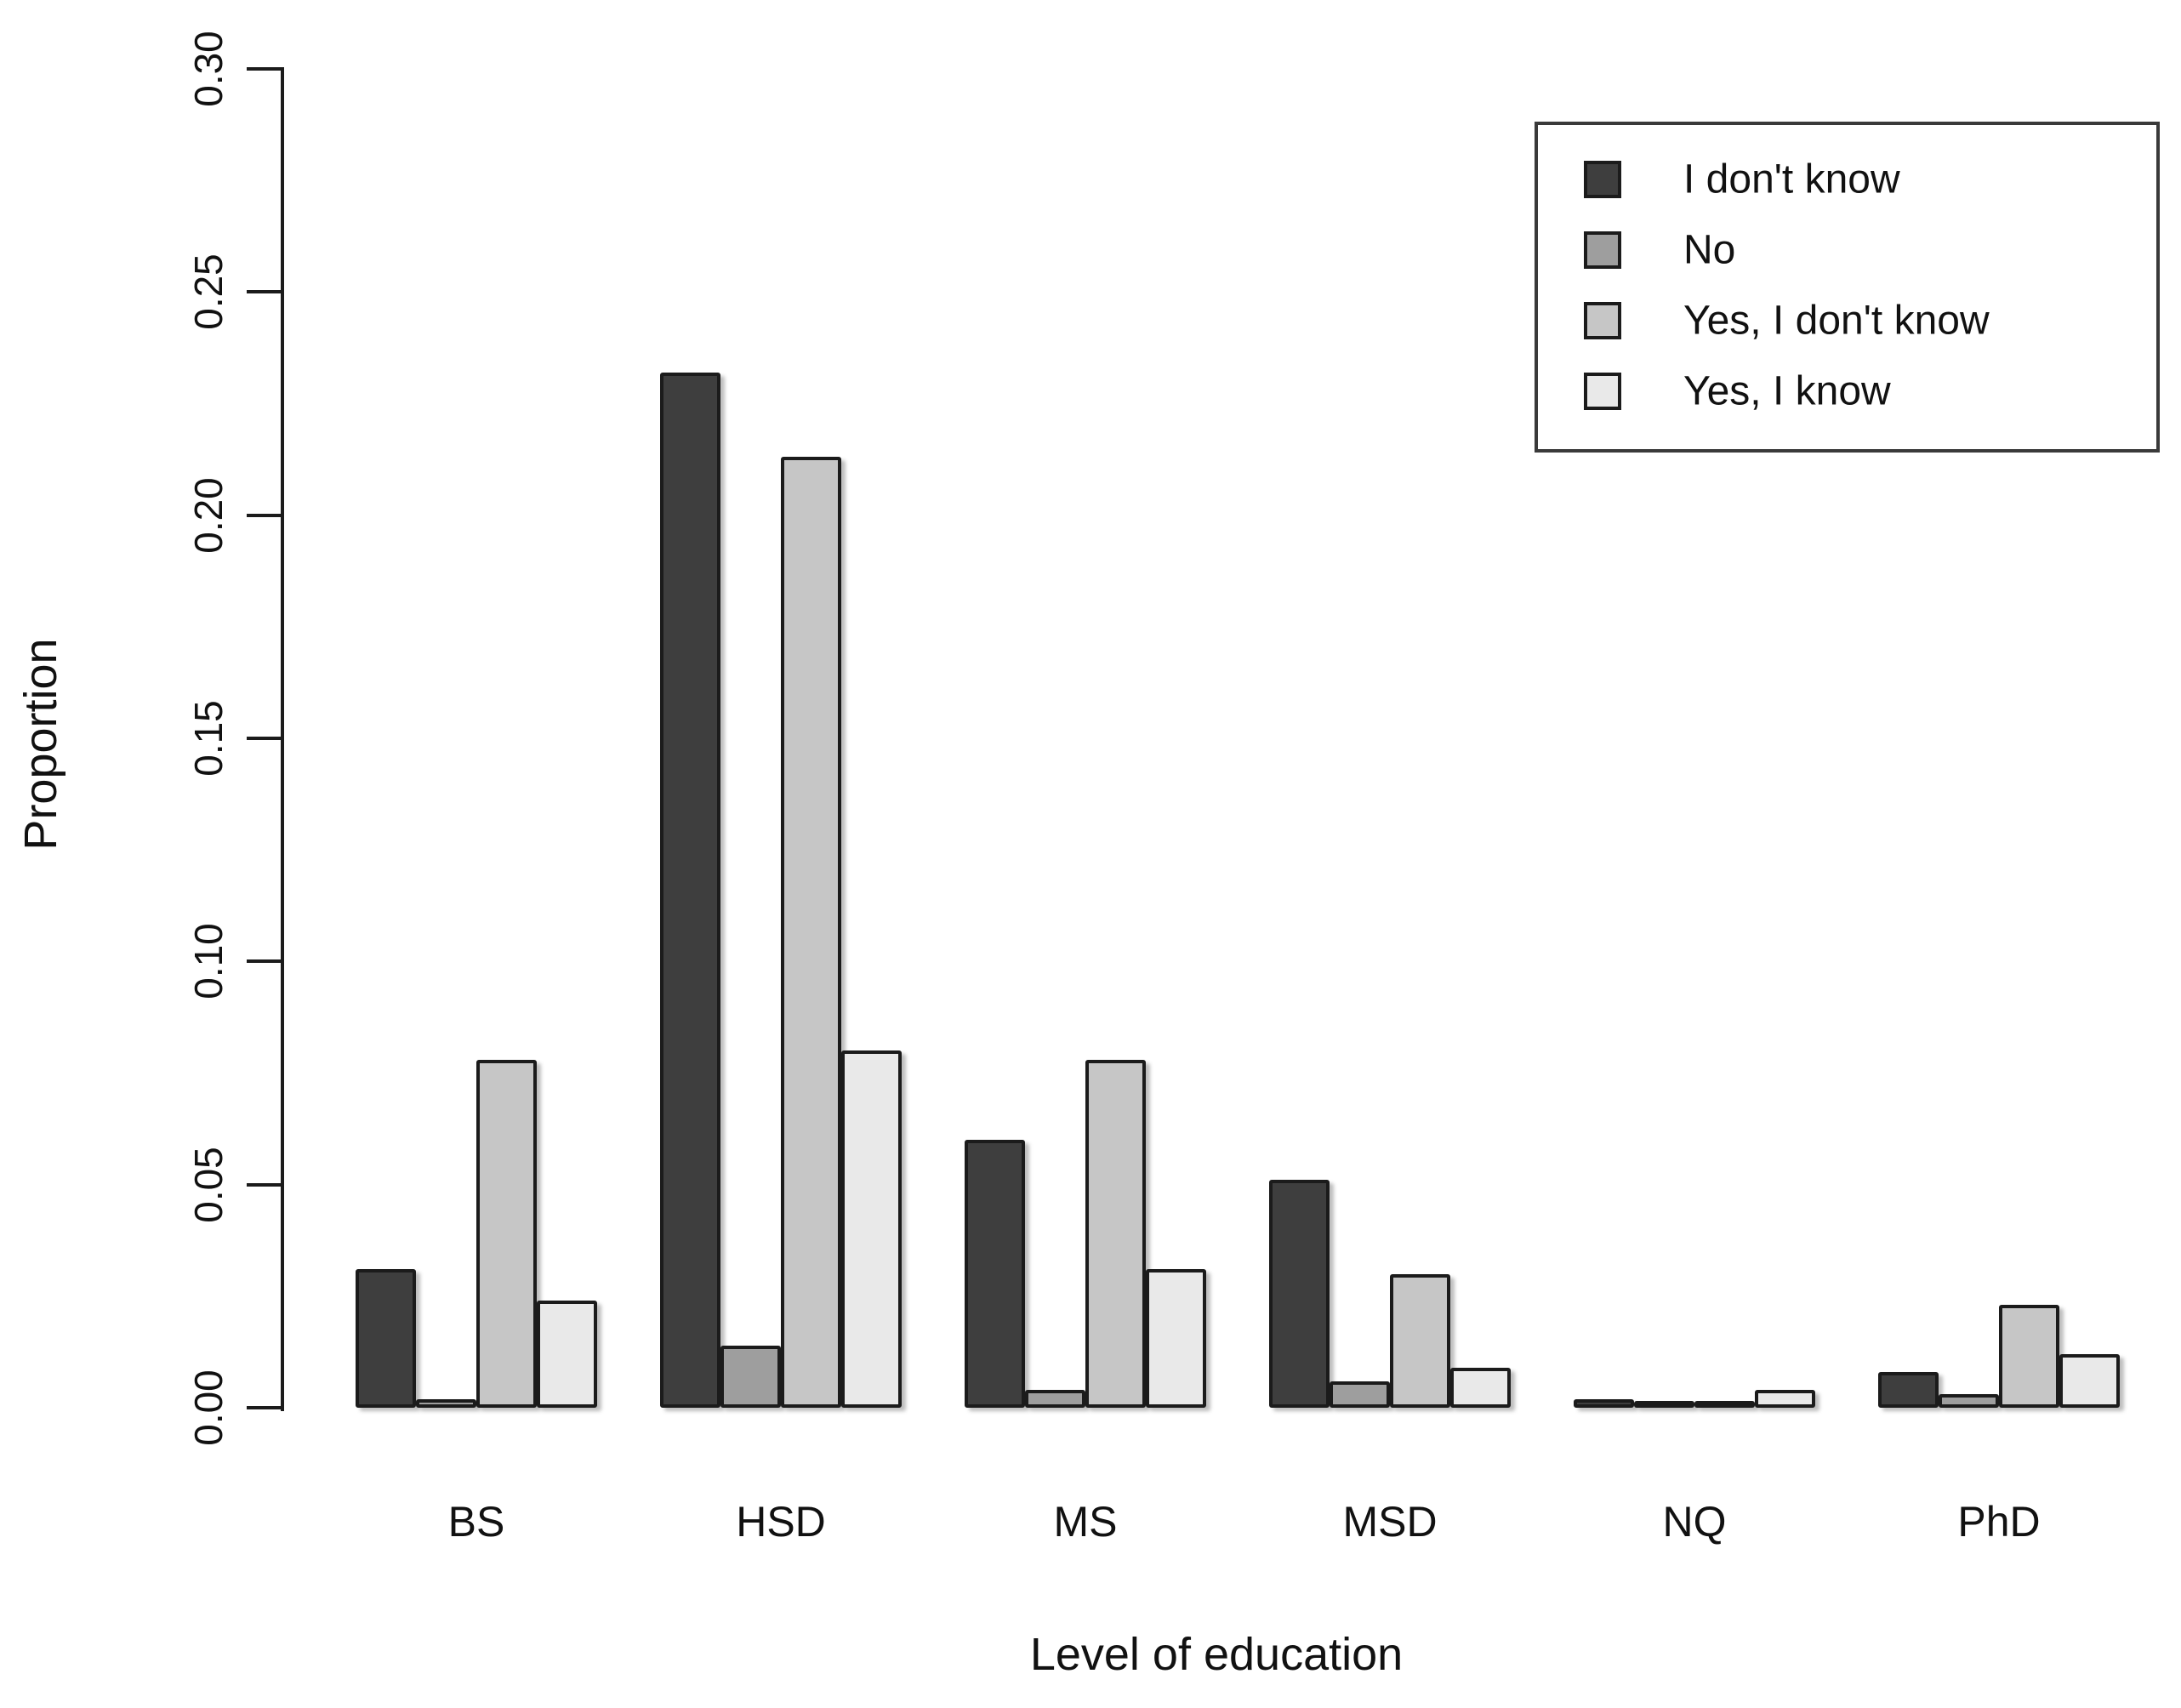 The height and width of the screenshot is (1708, 2181). Describe the element at coordinates (264, 292) in the screenshot. I see `y-tick-0.25` at that location.